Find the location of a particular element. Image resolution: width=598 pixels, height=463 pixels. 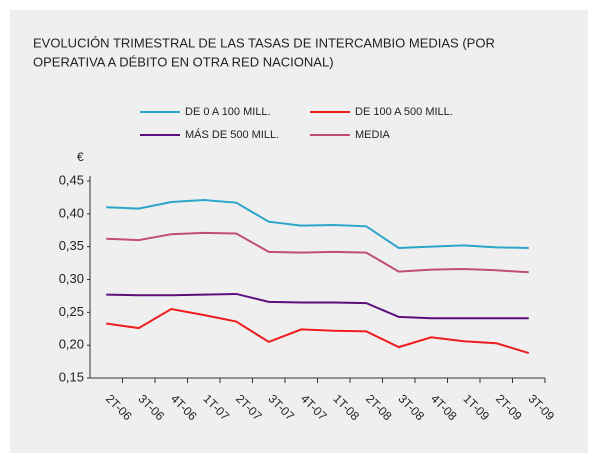

y-tick-label: 0,30 is located at coordinates (71, 278).